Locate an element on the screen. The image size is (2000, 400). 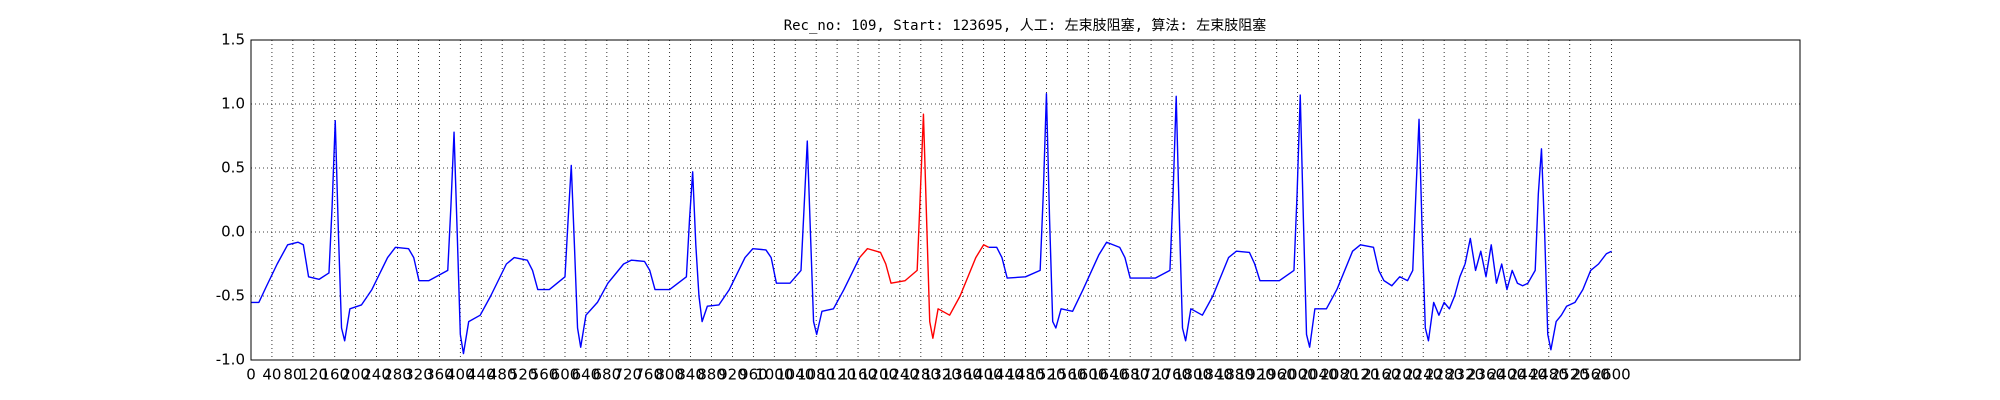
x-tick-label: 720 is located at coordinates (627, 375).